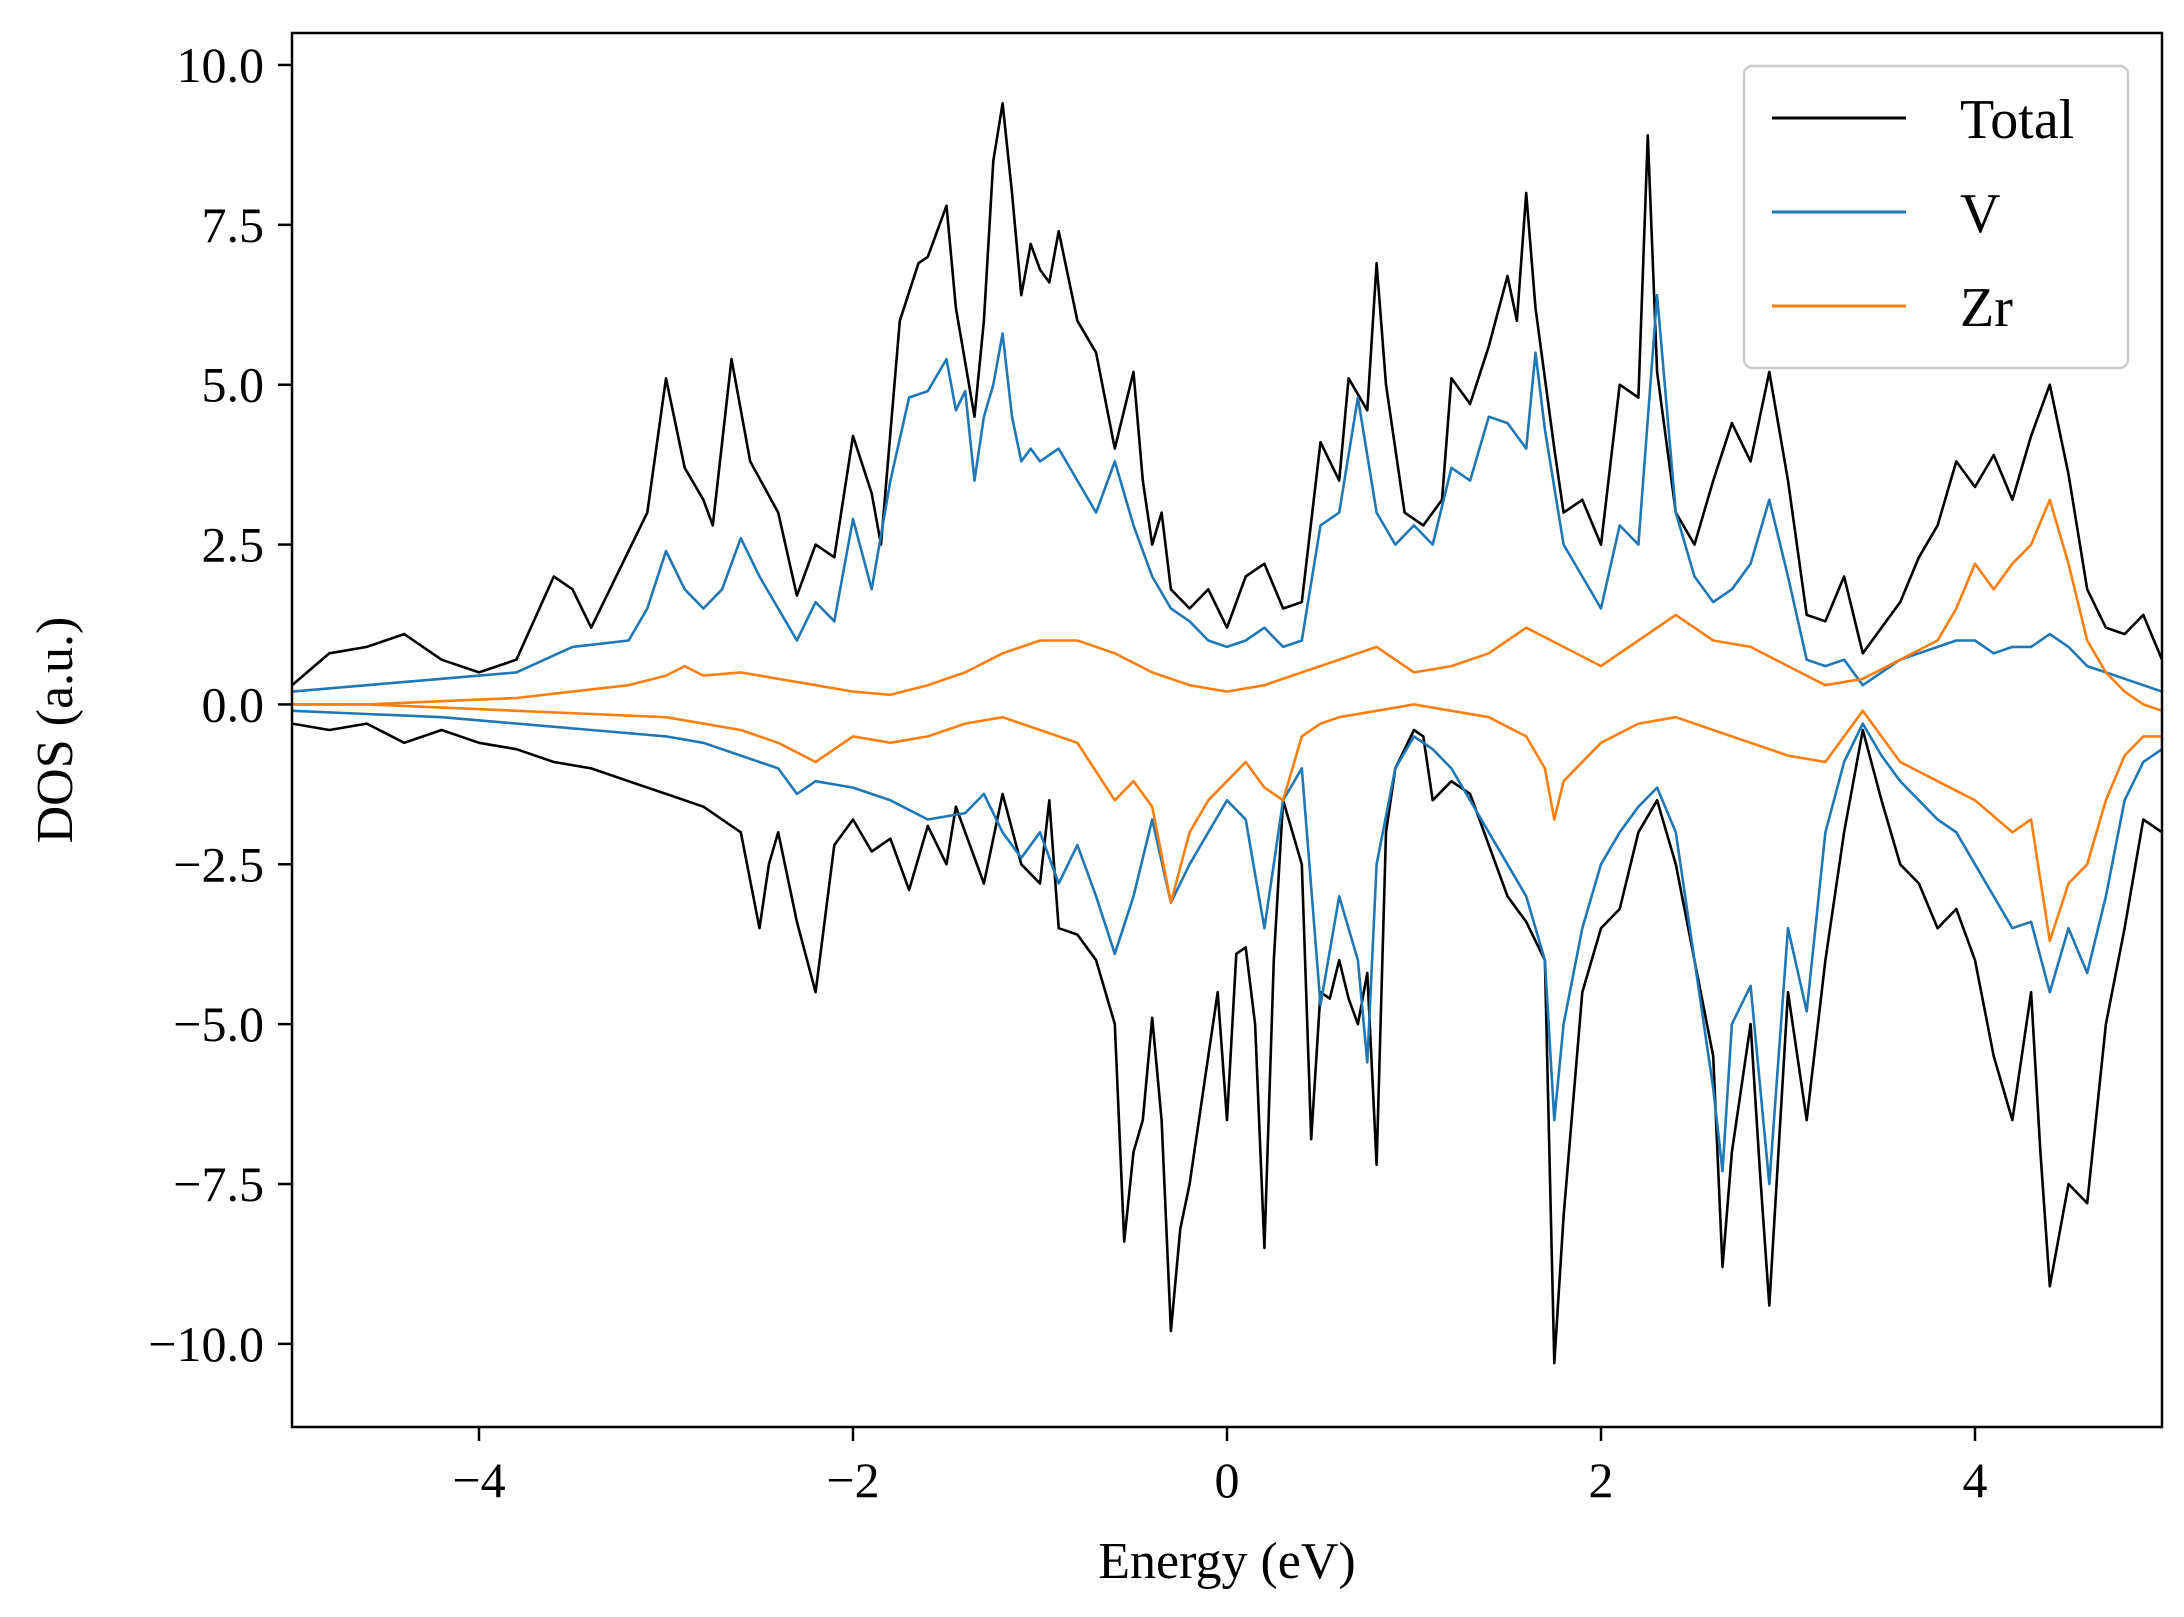 The width and height of the screenshot is (2184, 1617). What do you see at coordinates (233, 545) in the screenshot?
I see `y-tick-label: 2.5` at bounding box center [233, 545].